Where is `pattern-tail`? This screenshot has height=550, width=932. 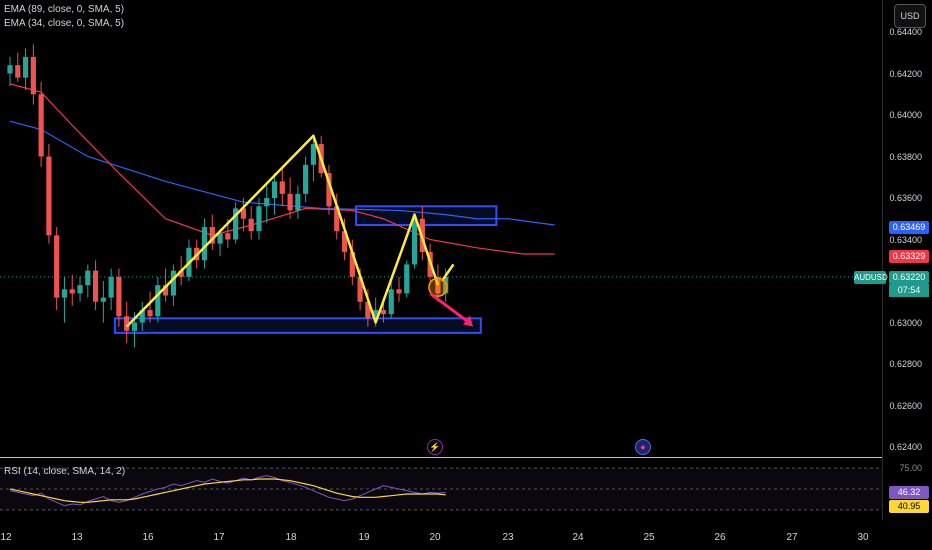
pattern-tail is located at coordinates (447, 272).